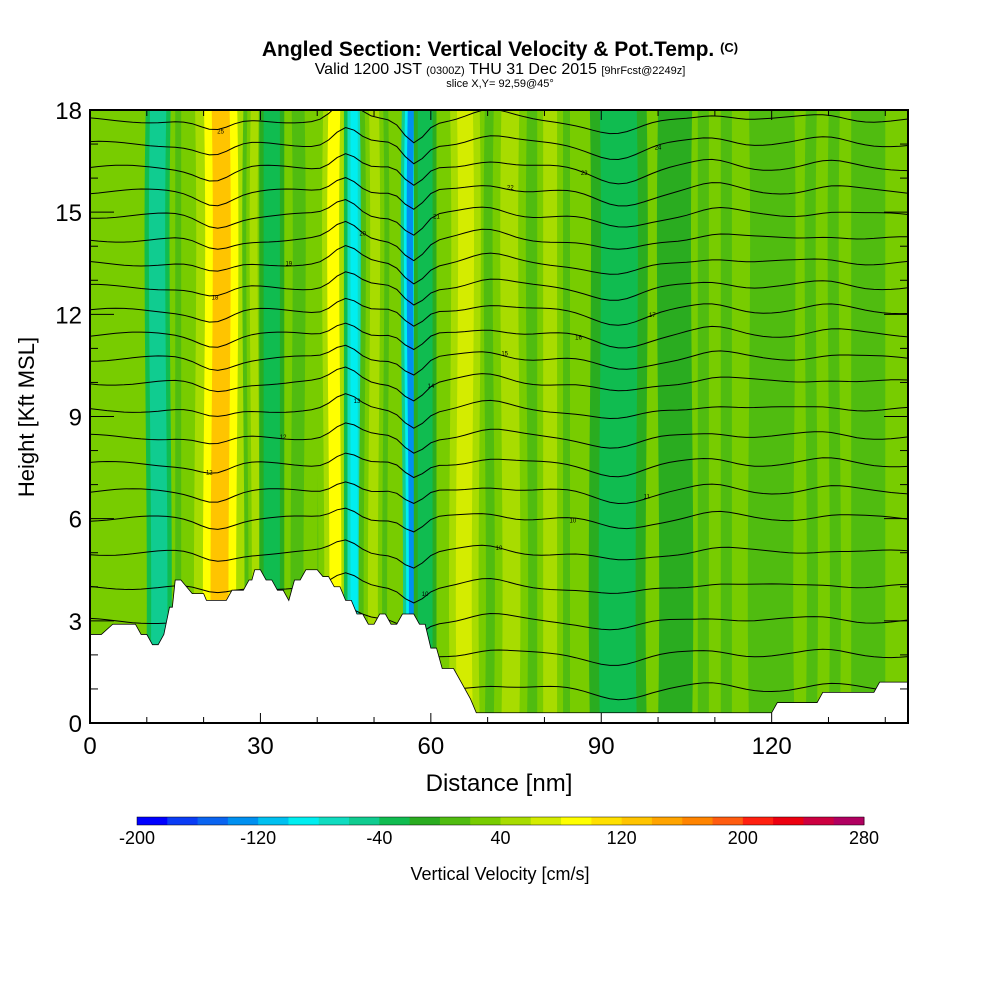 This screenshot has height=1000, width=1000. What do you see at coordinates (68, 418) in the screenshot?
I see `y-tick-labels: 0 3 6 9 12 15 18` at bounding box center [68, 418].